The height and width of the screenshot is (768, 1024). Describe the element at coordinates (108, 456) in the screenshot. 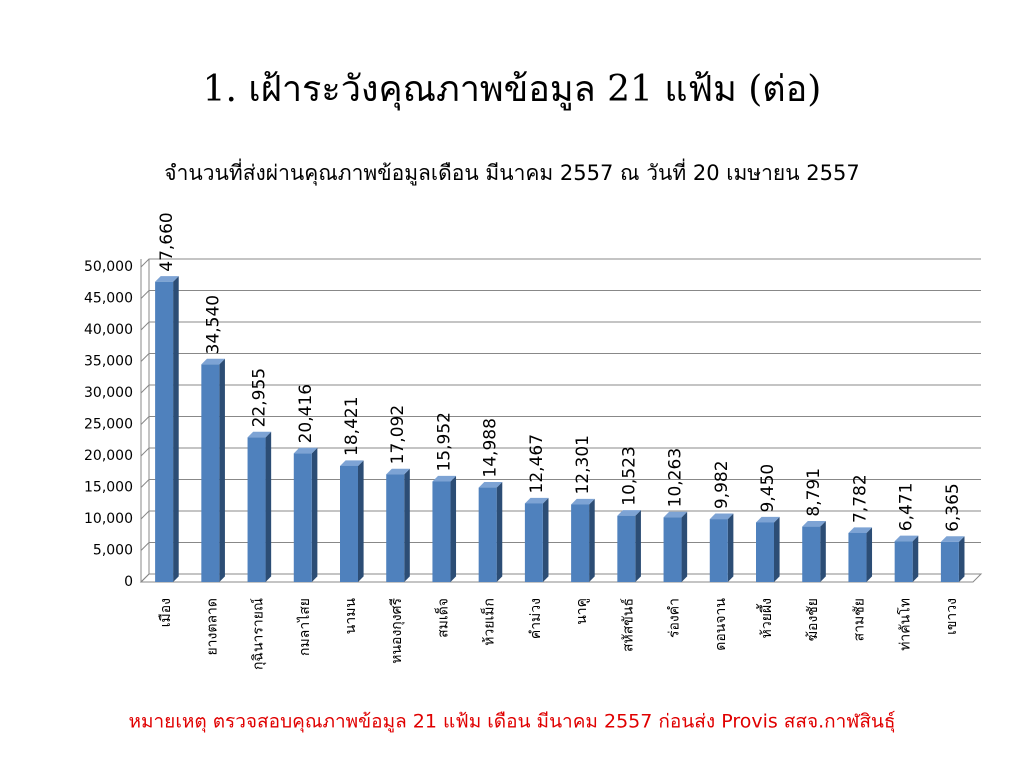

I see `y-tick-label: 20,000` at that location.